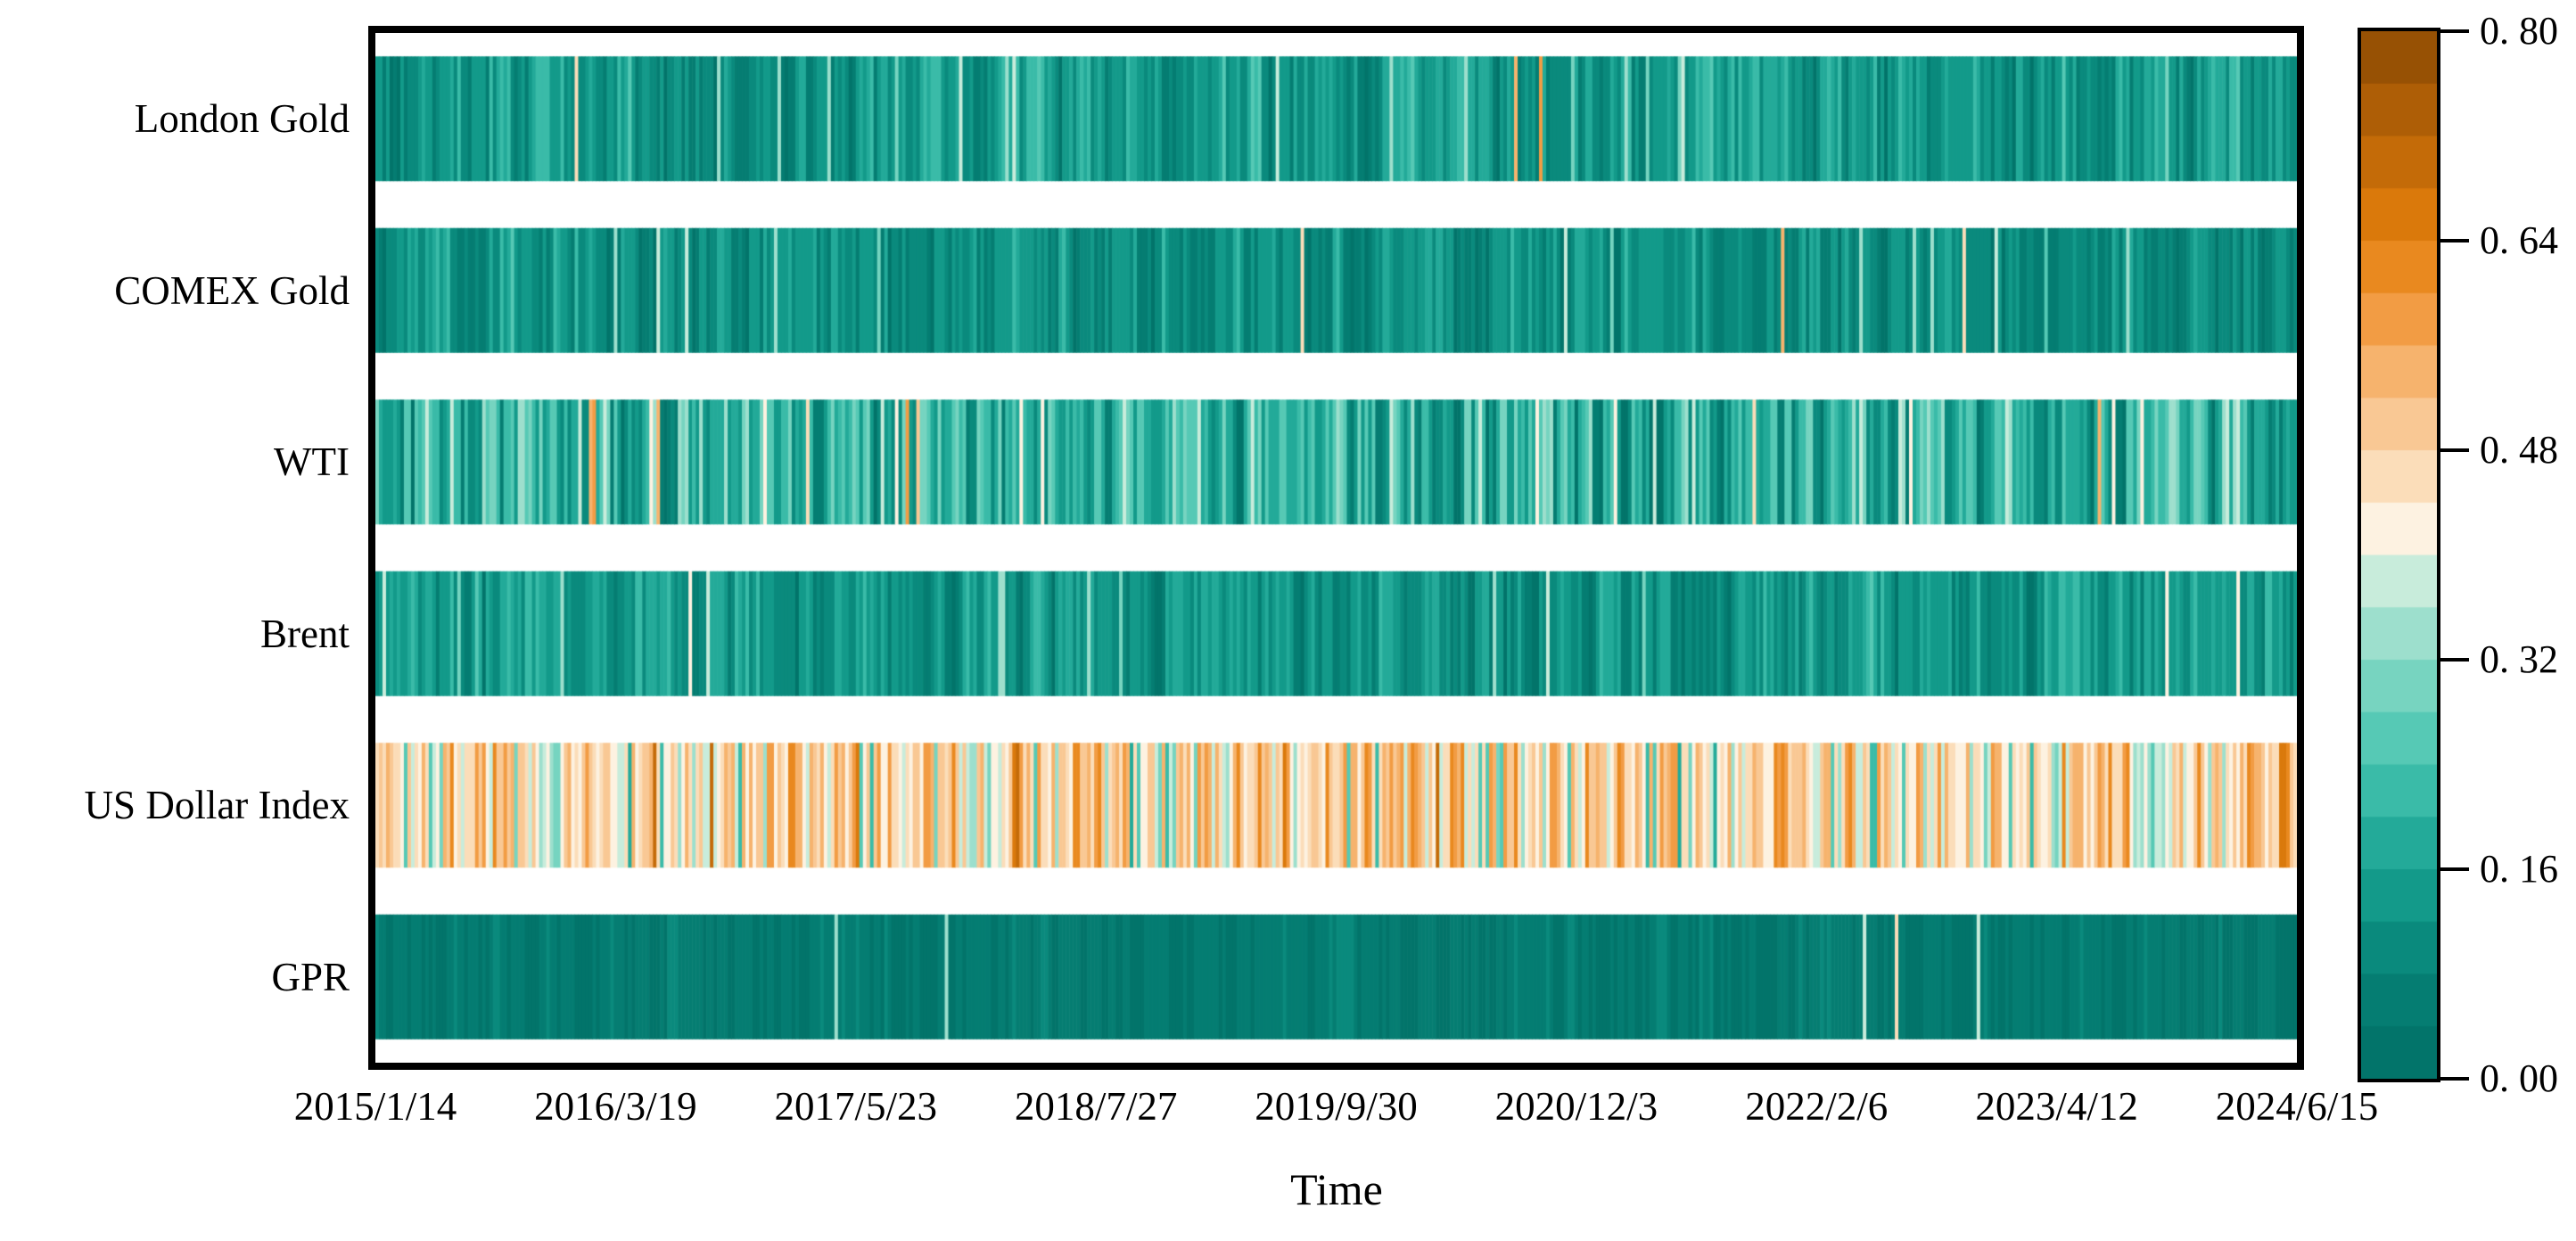 The image size is (2576, 1241). I want to click on y-axis-label-4: US Dollar Index, so click(217, 805).